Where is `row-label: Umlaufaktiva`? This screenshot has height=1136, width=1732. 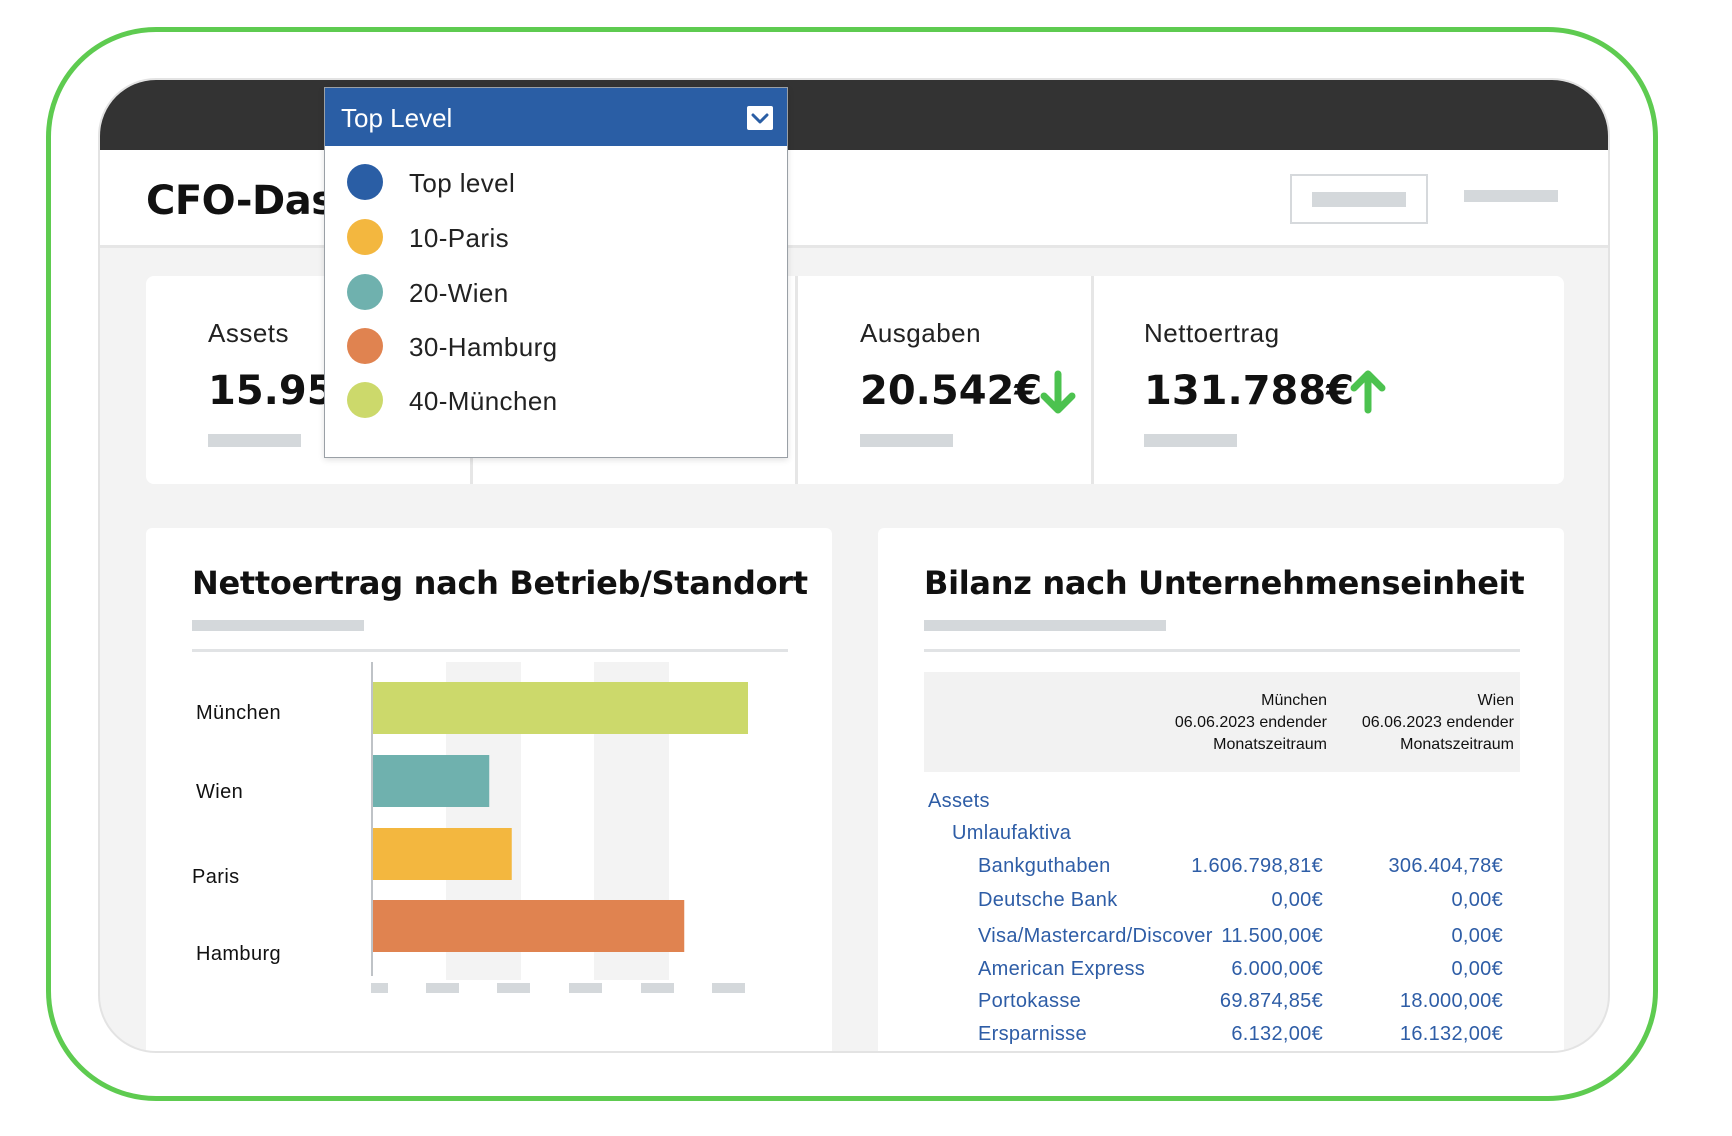 row-label: Umlaufaktiva is located at coordinates (1012, 833).